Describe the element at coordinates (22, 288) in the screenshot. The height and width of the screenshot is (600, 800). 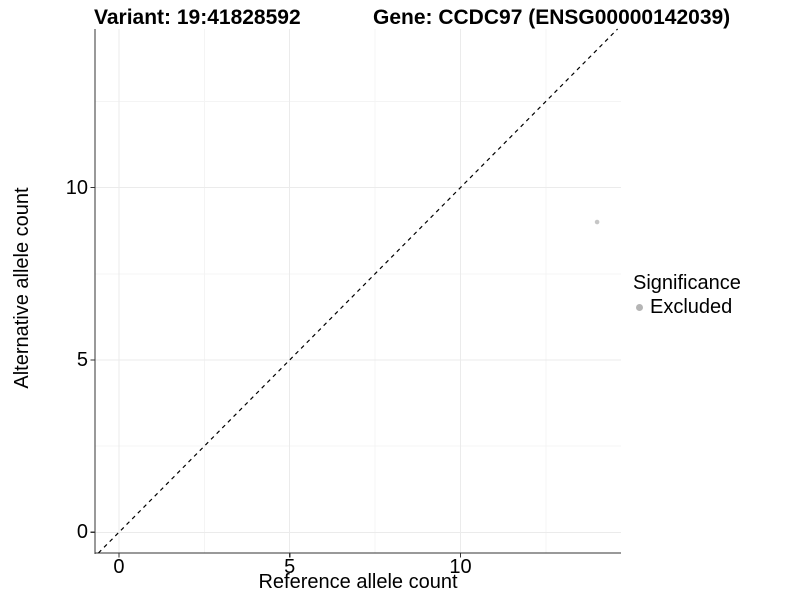
I see `y-axis-title: Alternative allele count` at that location.